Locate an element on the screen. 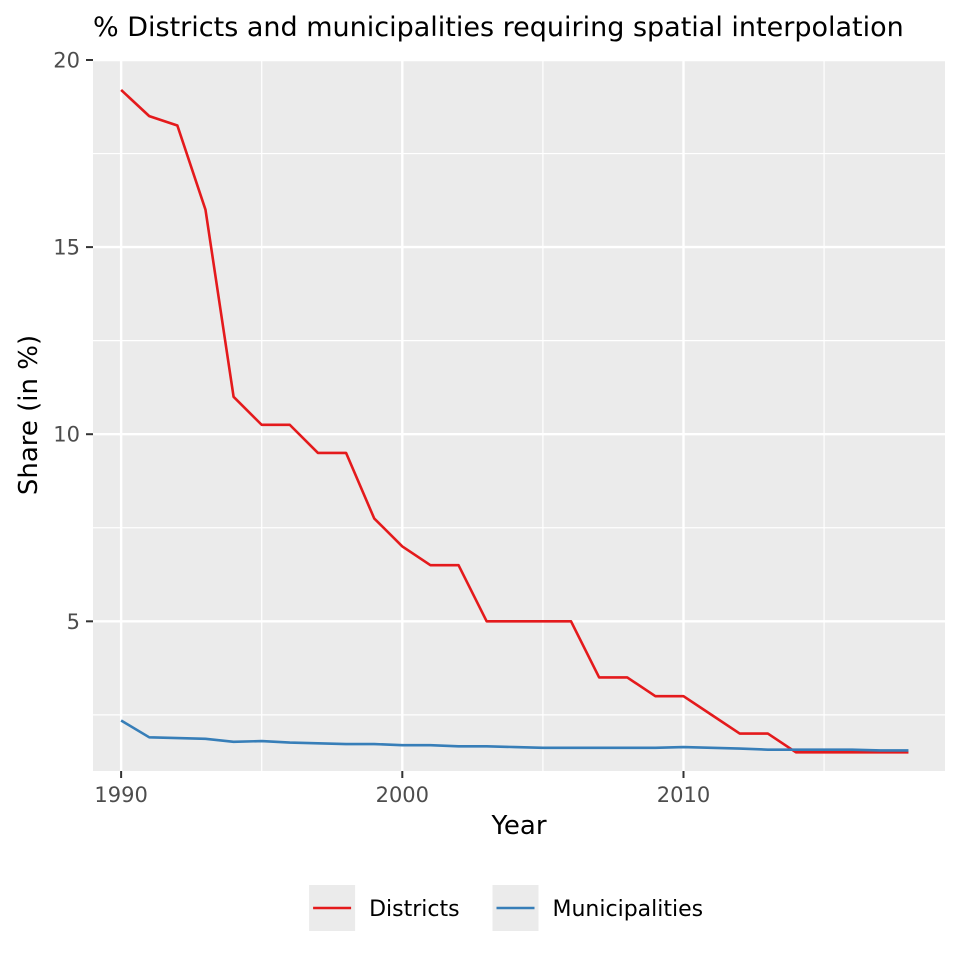  legend-label: Districts is located at coordinates (414, 909).